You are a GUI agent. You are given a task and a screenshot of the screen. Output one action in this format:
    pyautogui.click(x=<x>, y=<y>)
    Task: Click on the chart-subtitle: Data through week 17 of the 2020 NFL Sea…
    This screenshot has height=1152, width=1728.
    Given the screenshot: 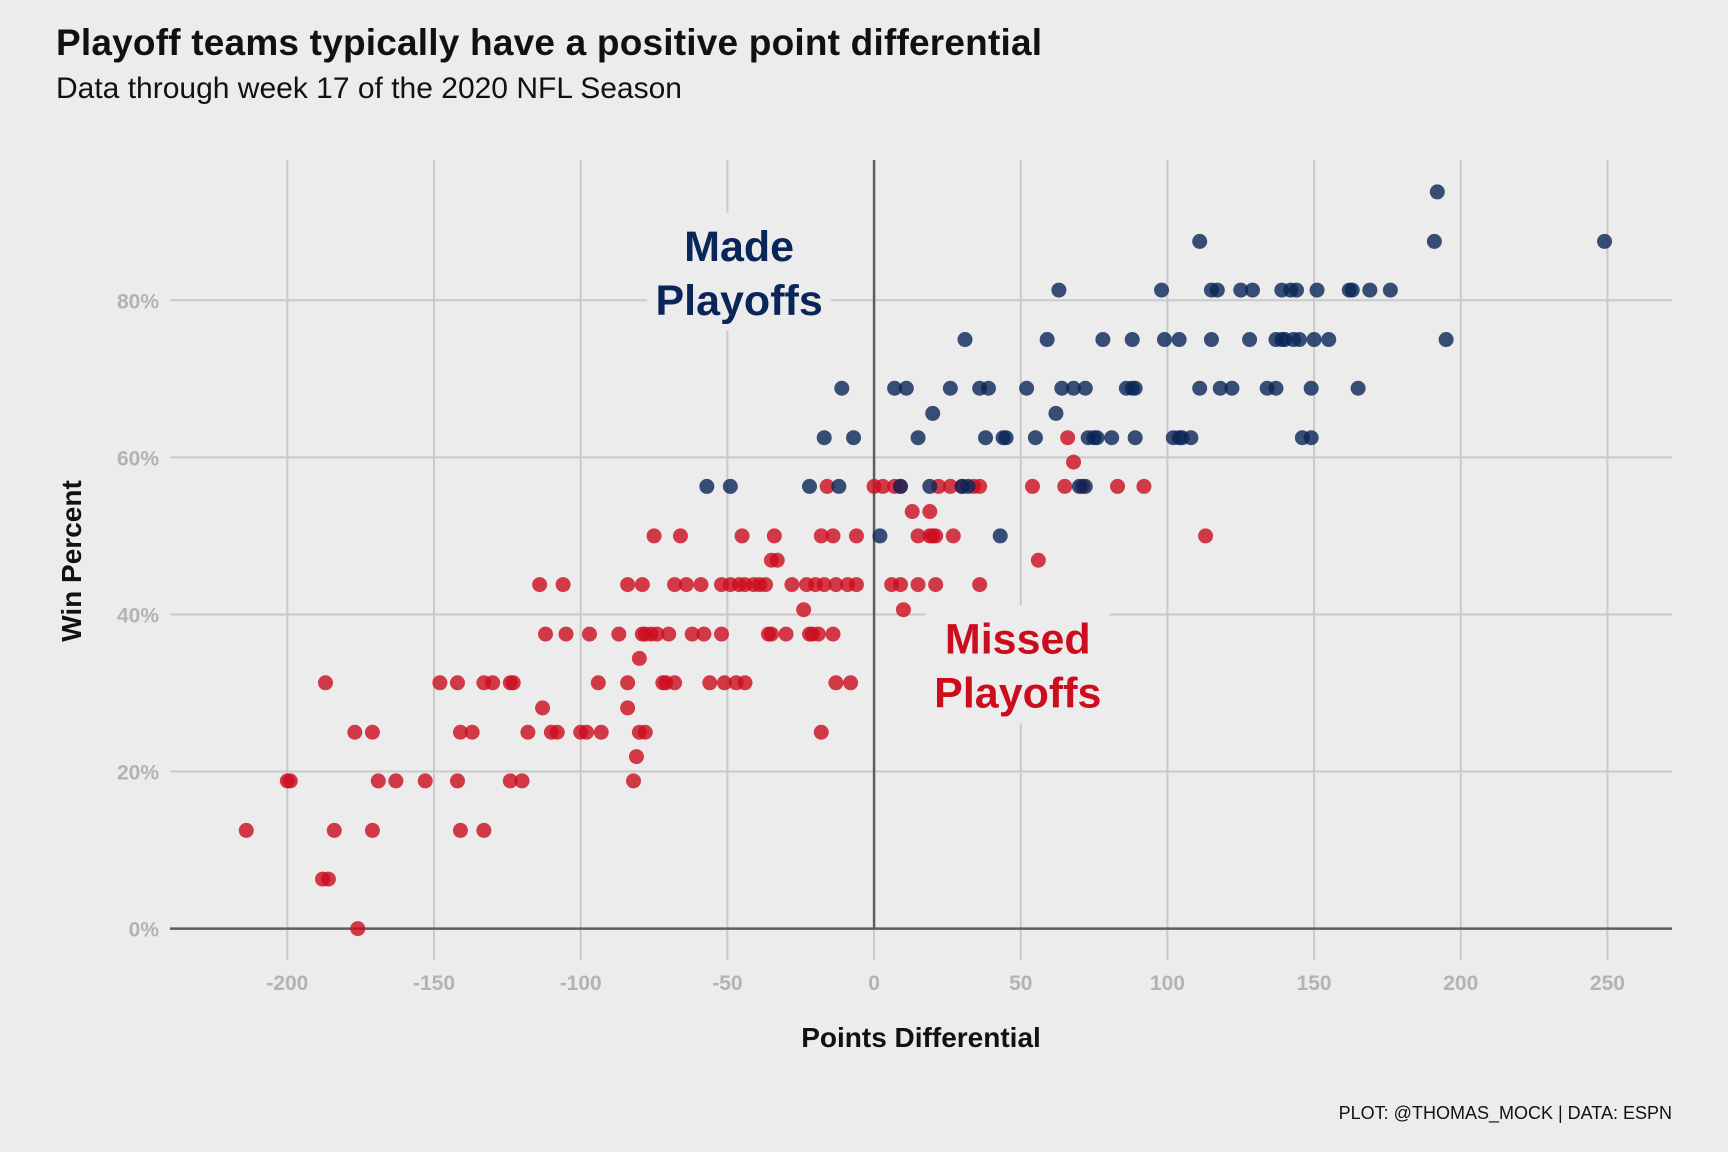 What is the action you would take?
    pyautogui.click(x=369, y=88)
    